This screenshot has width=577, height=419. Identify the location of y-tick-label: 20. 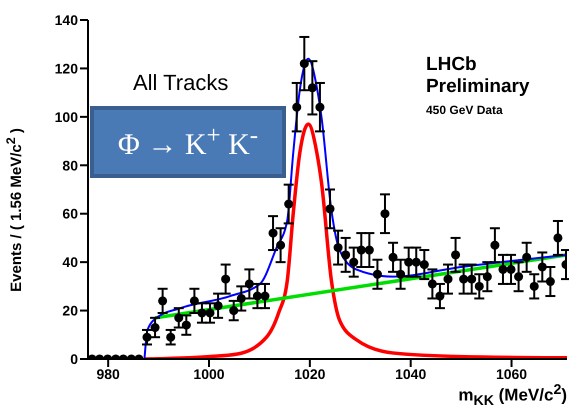
(70, 310).